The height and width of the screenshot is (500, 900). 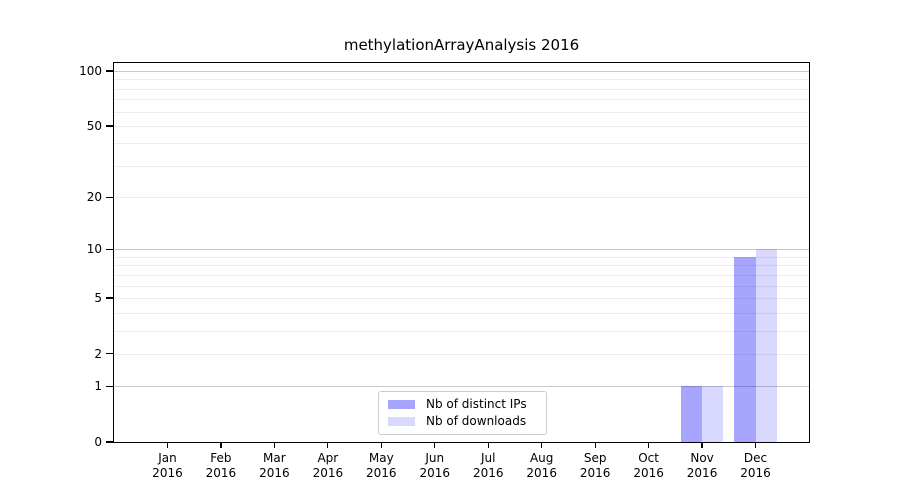 What do you see at coordinates (221, 465) in the screenshot?
I see `x-tick-label: Feb 2016` at bounding box center [221, 465].